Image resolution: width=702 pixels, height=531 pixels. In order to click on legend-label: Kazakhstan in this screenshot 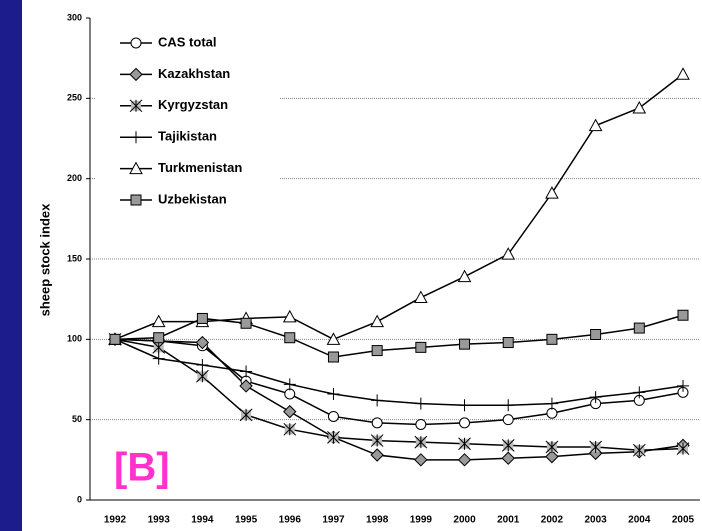, I will do `click(194, 73)`.